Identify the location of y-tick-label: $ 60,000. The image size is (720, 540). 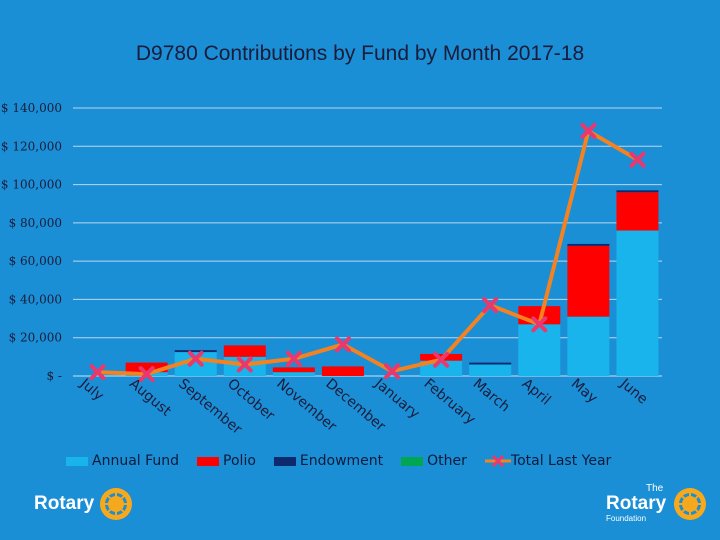
(35, 261).